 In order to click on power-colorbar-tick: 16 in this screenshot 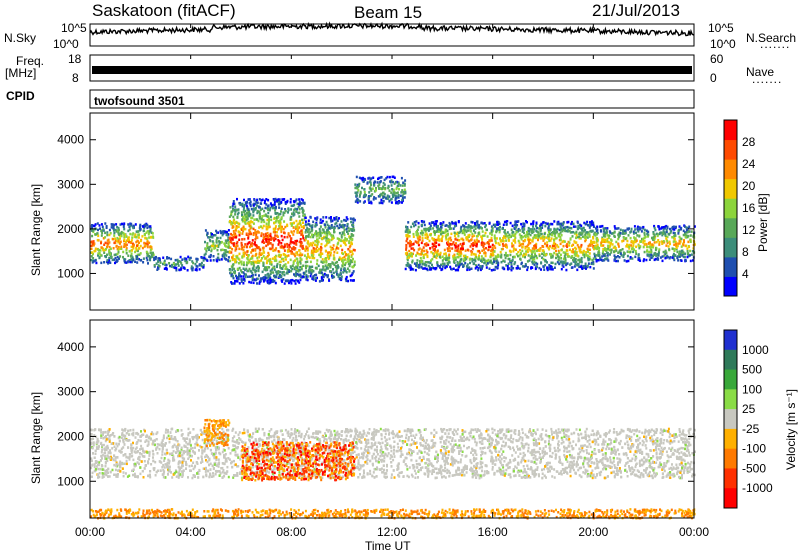, I will do `click(749, 208)`.